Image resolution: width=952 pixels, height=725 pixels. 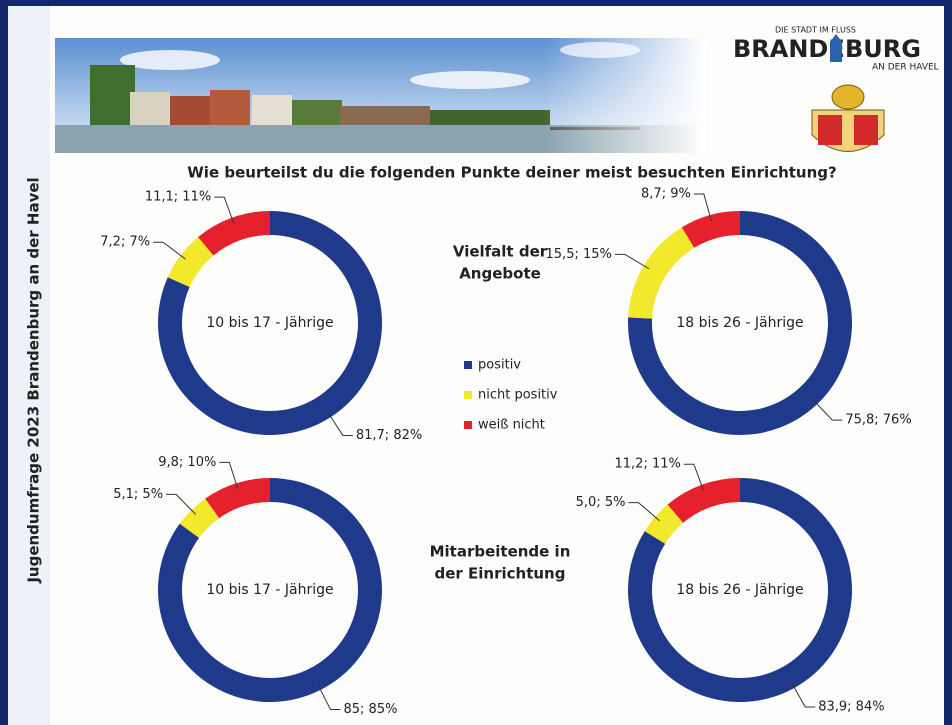 What do you see at coordinates (789, 49) in the screenshot?
I see `logo-name: BRANDE` at bounding box center [789, 49].